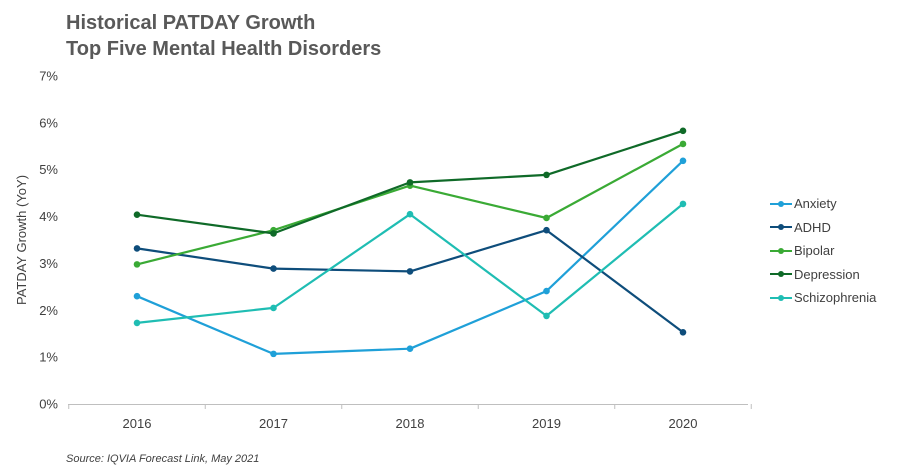 The width and height of the screenshot is (900, 475). I want to click on series-line, so click(410, 281).